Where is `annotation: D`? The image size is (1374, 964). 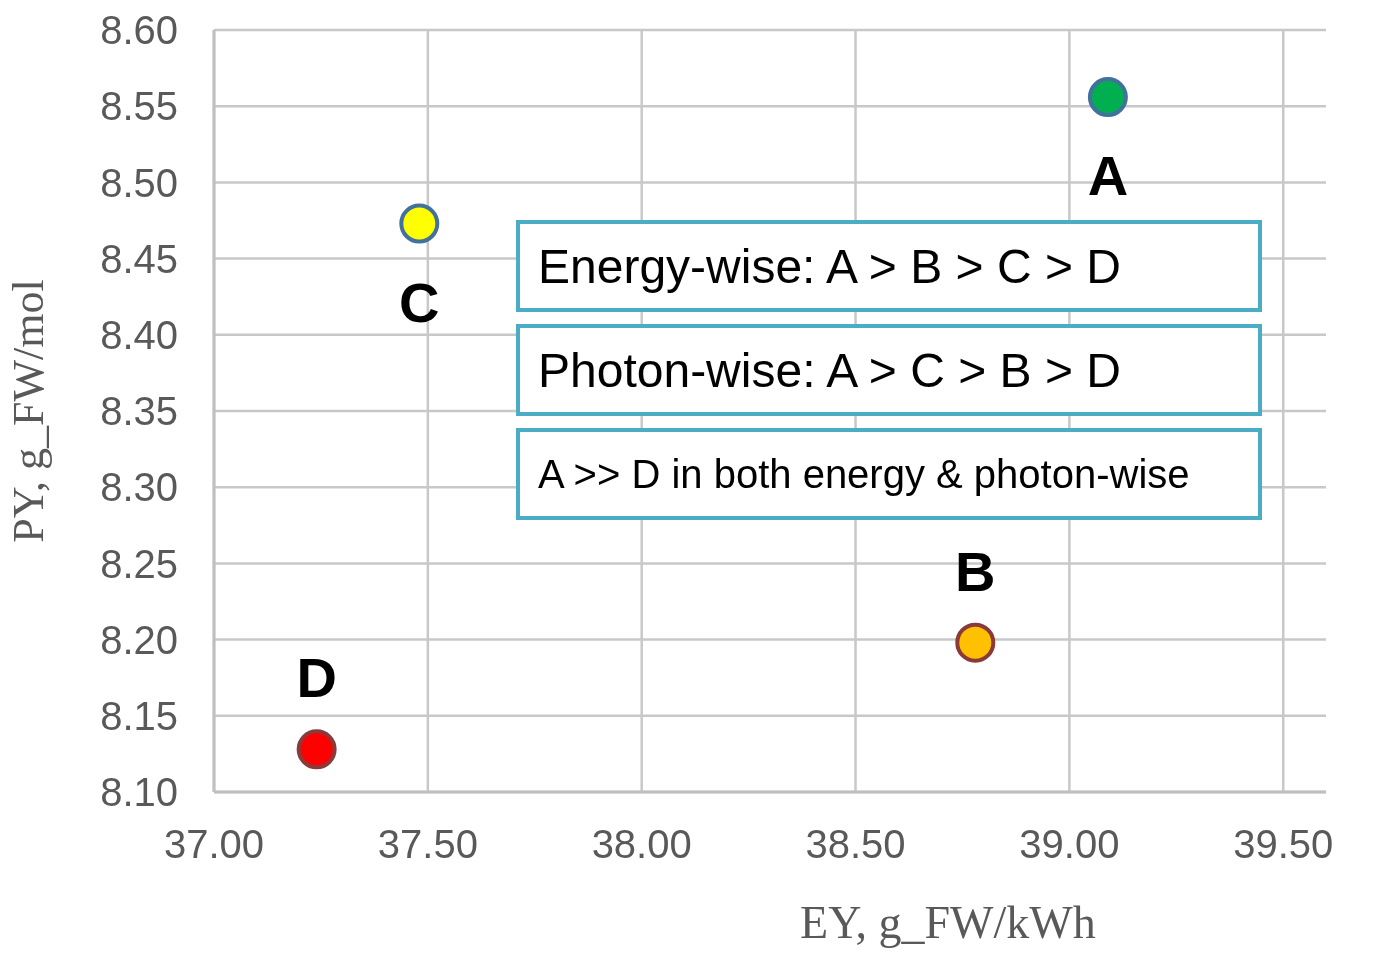
annotation: D is located at coordinates (316, 677).